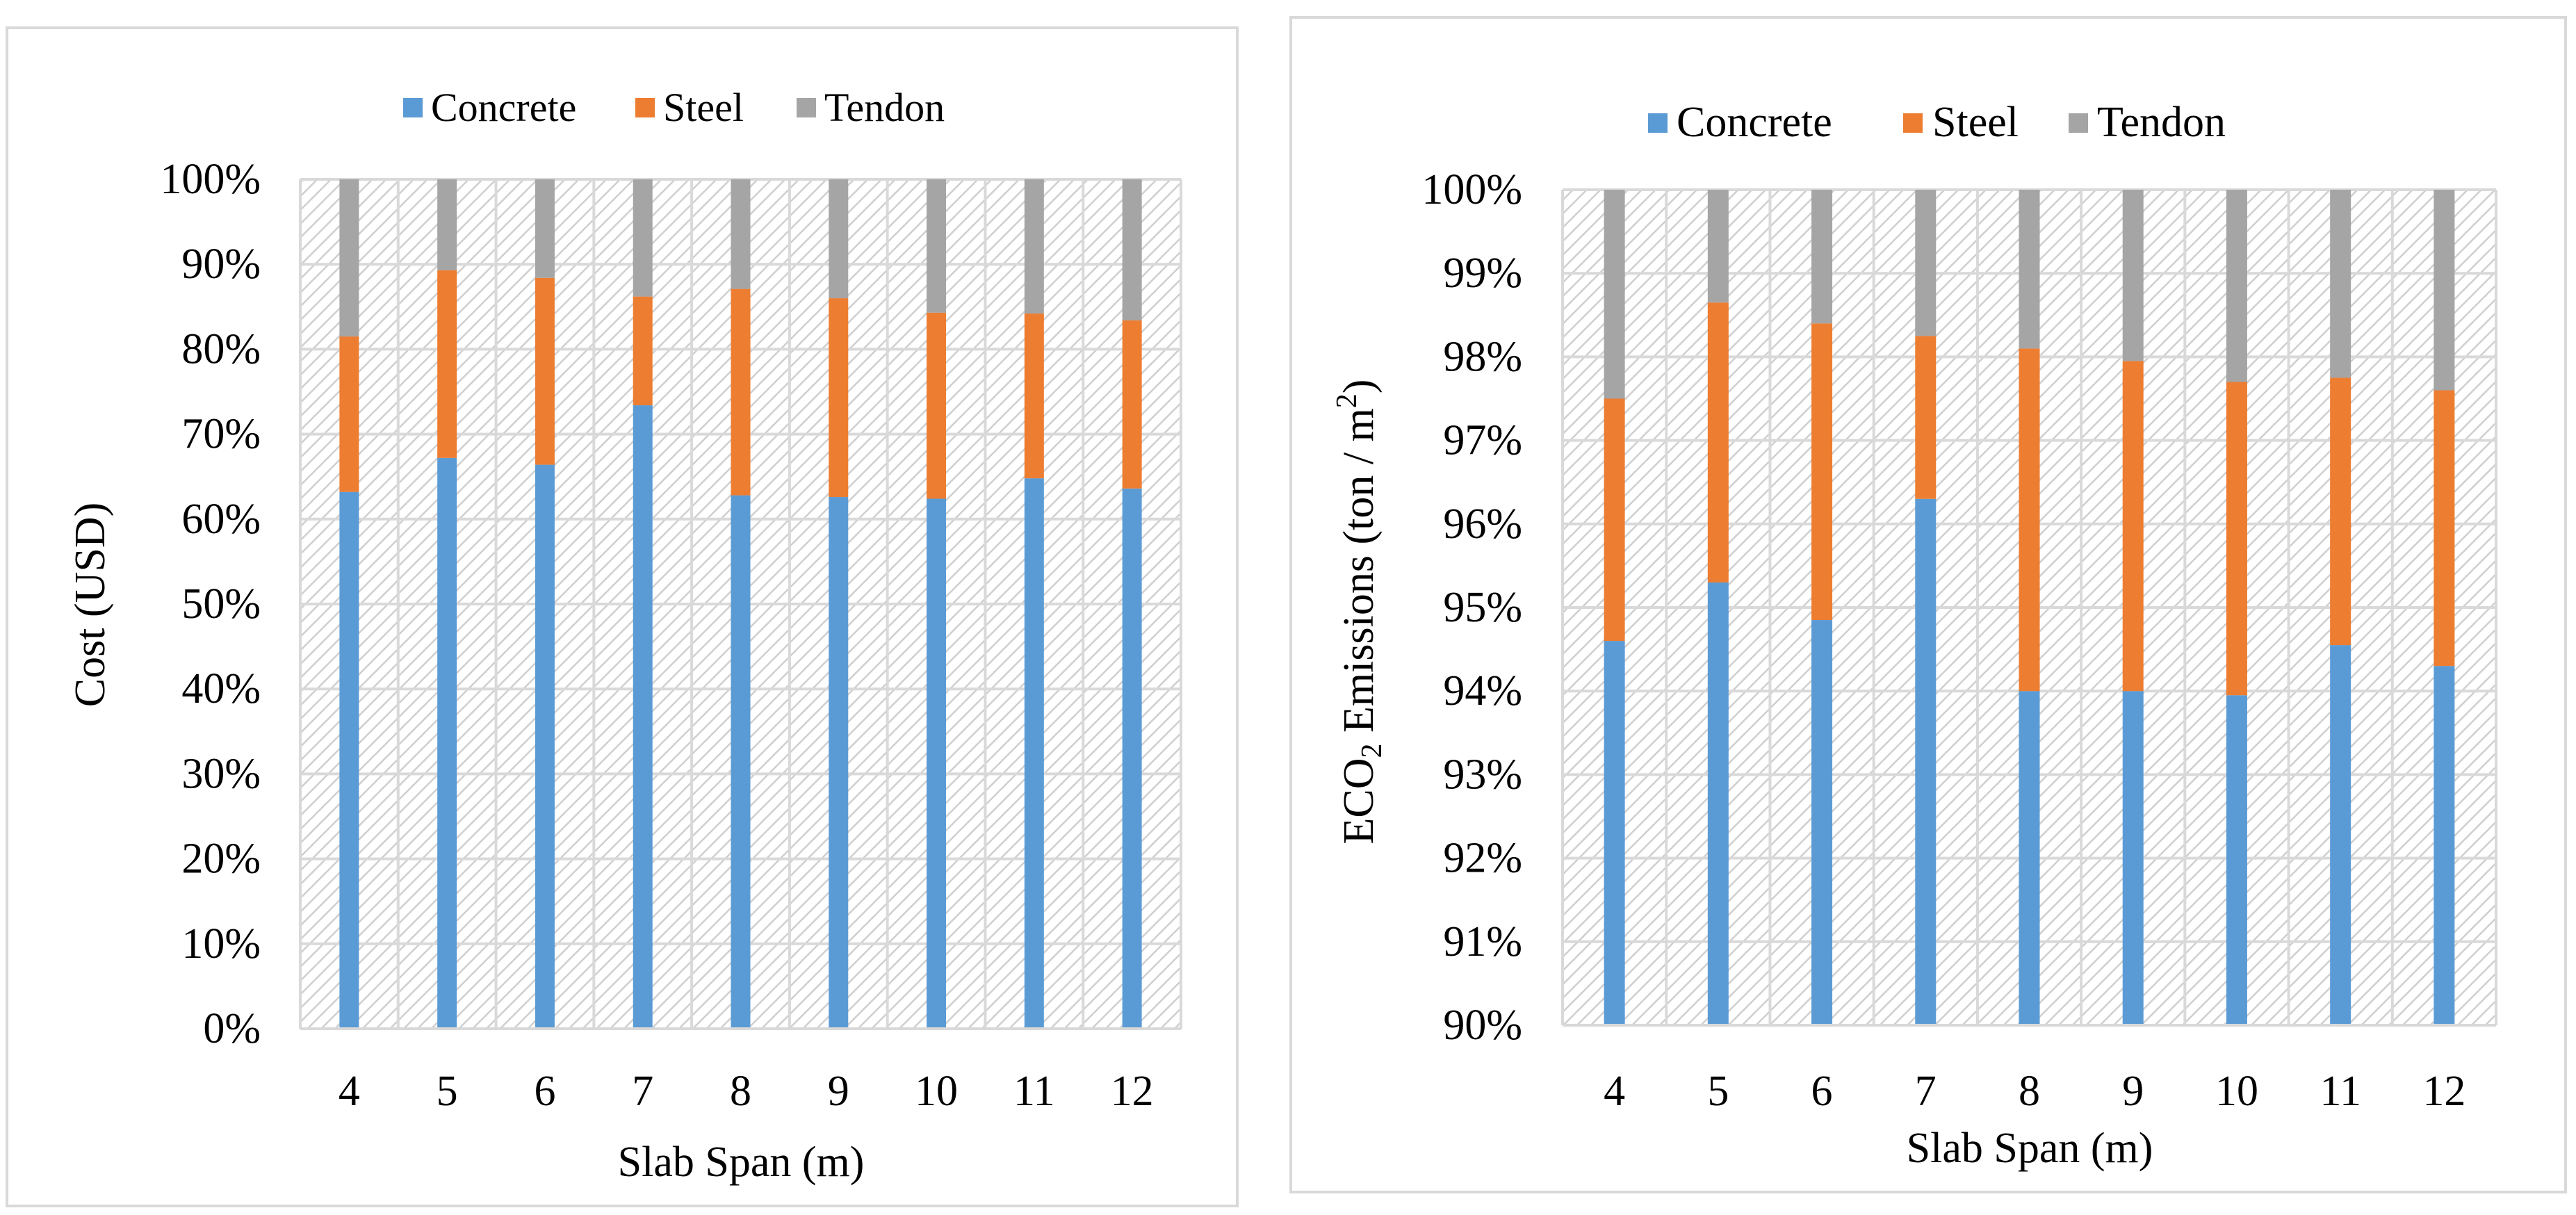  What do you see at coordinates (2078, 123) in the screenshot?
I see `emissions-legend-swatch-tendon` at bounding box center [2078, 123].